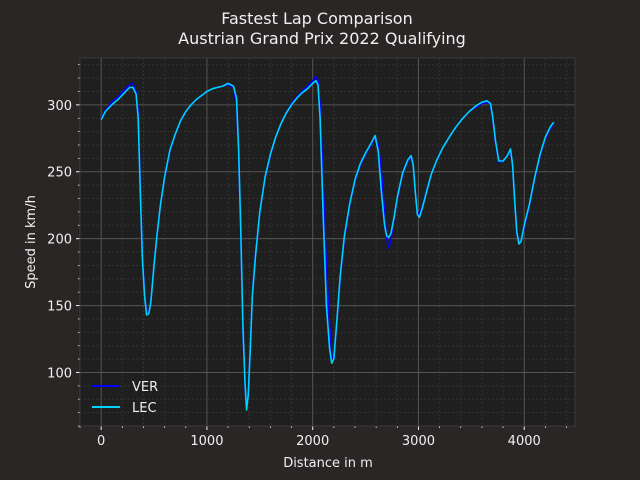 This screenshot has width=640, height=480. Describe the element at coordinates (59, 307) in the screenshot. I see `y-tick-label: 150` at that location.